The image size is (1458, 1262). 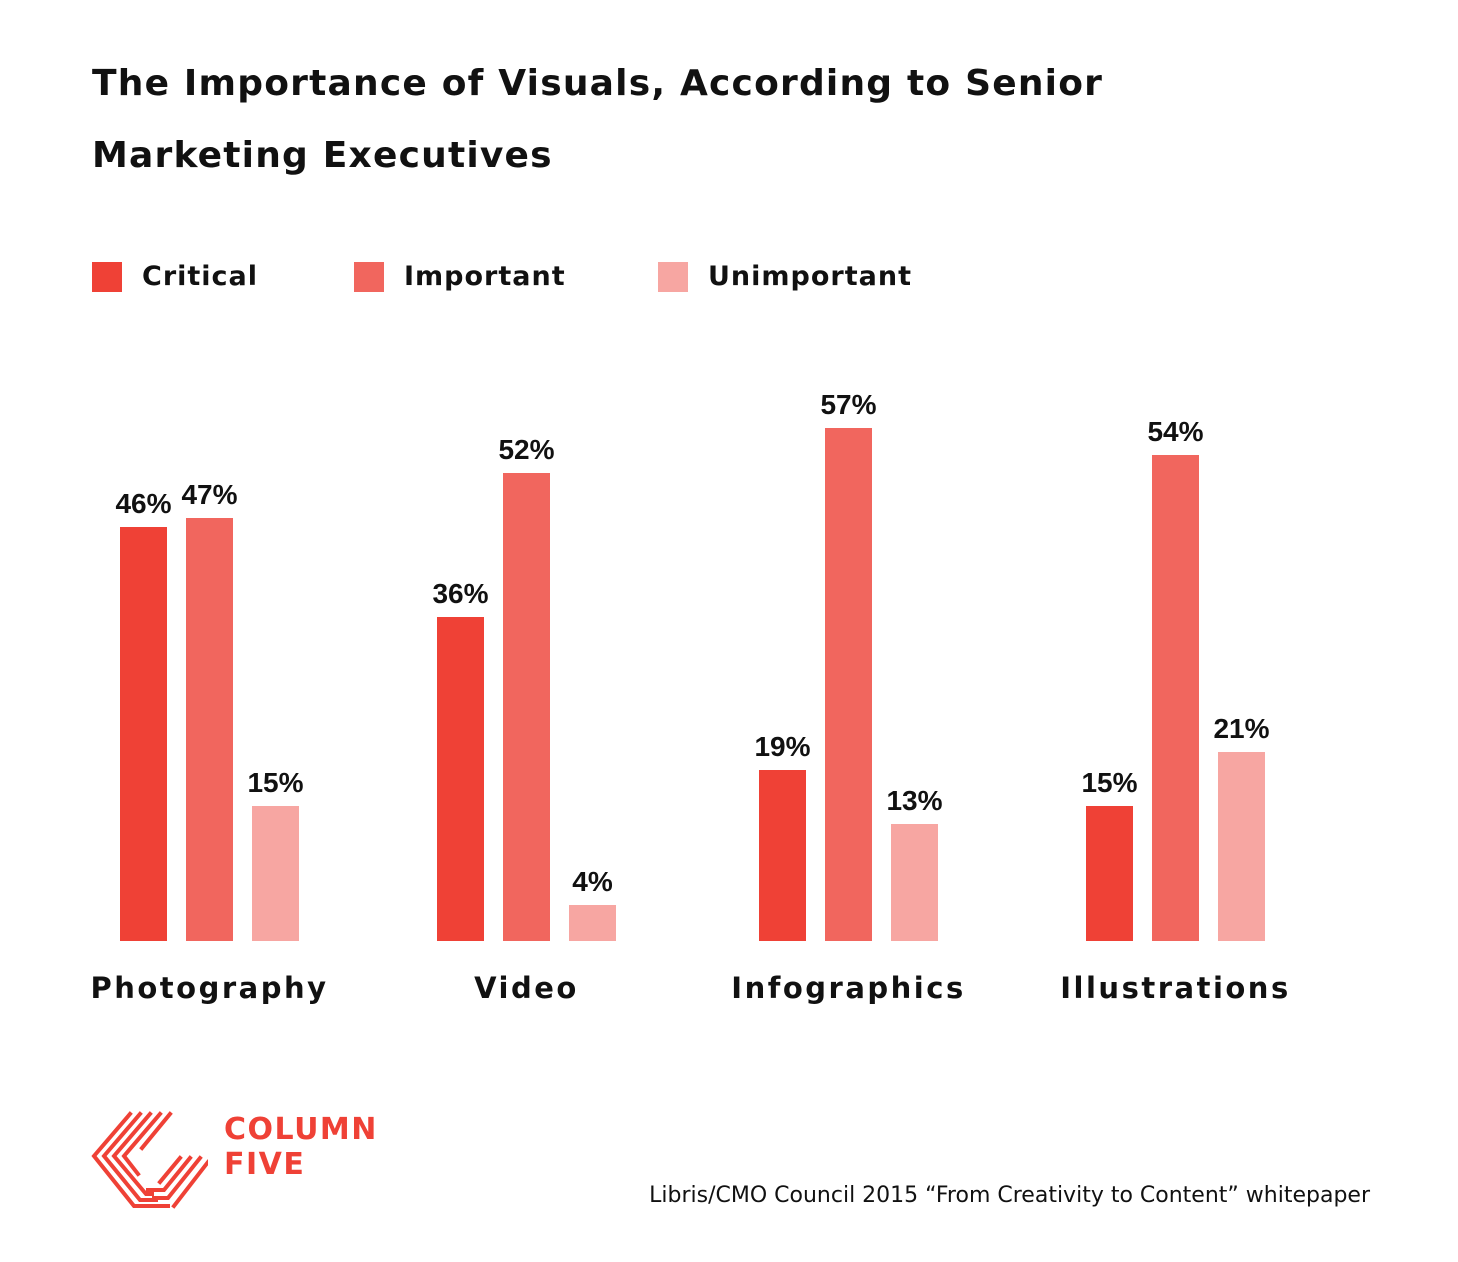 What do you see at coordinates (143, 503) in the screenshot?
I see `data-label-photography-critical: 46%` at bounding box center [143, 503].